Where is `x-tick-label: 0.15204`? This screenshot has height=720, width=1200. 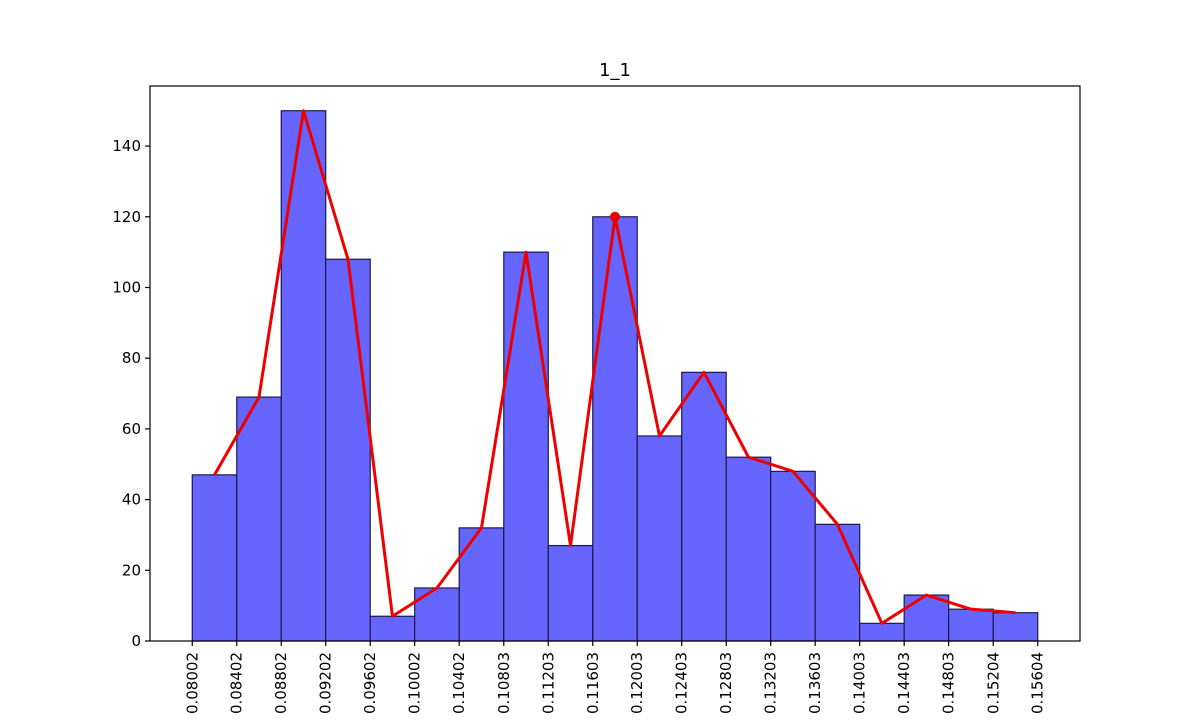
x-tick-label: 0.15204 is located at coordinates (993, 683).